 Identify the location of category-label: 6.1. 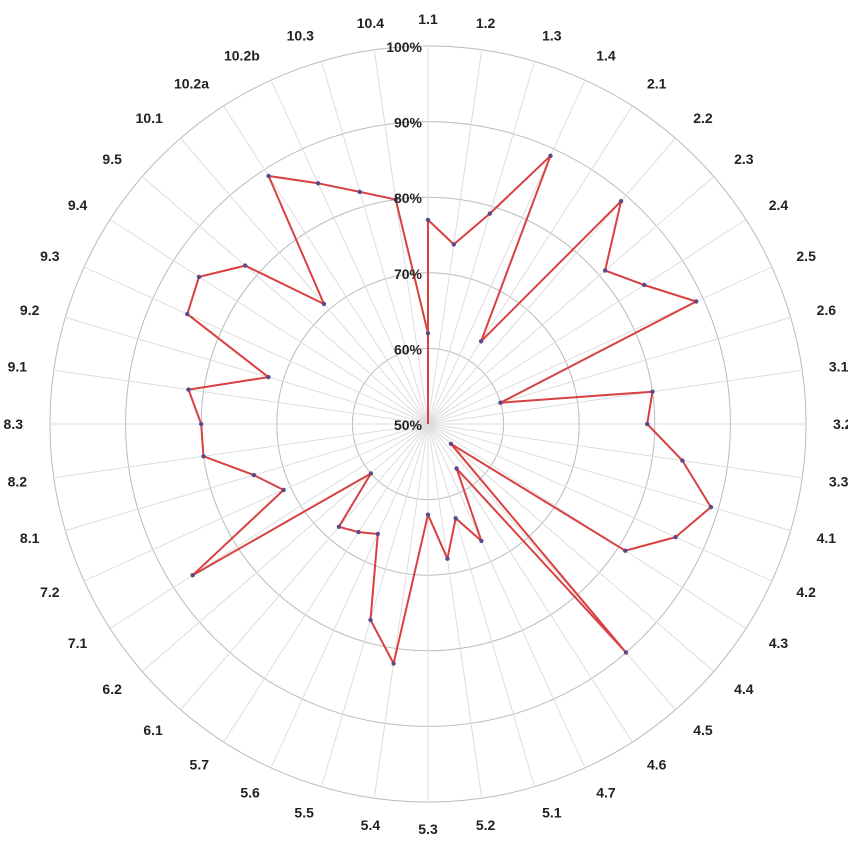
(153, 730).